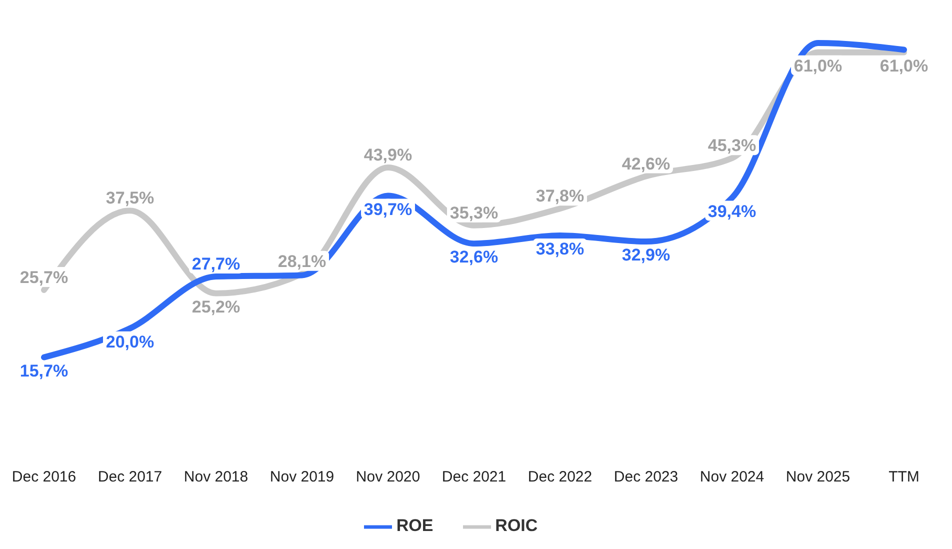 Image resolution: width=952 pixels, height=549 pixels. I want to click on data-label: 33,8%, so click(560, 249).